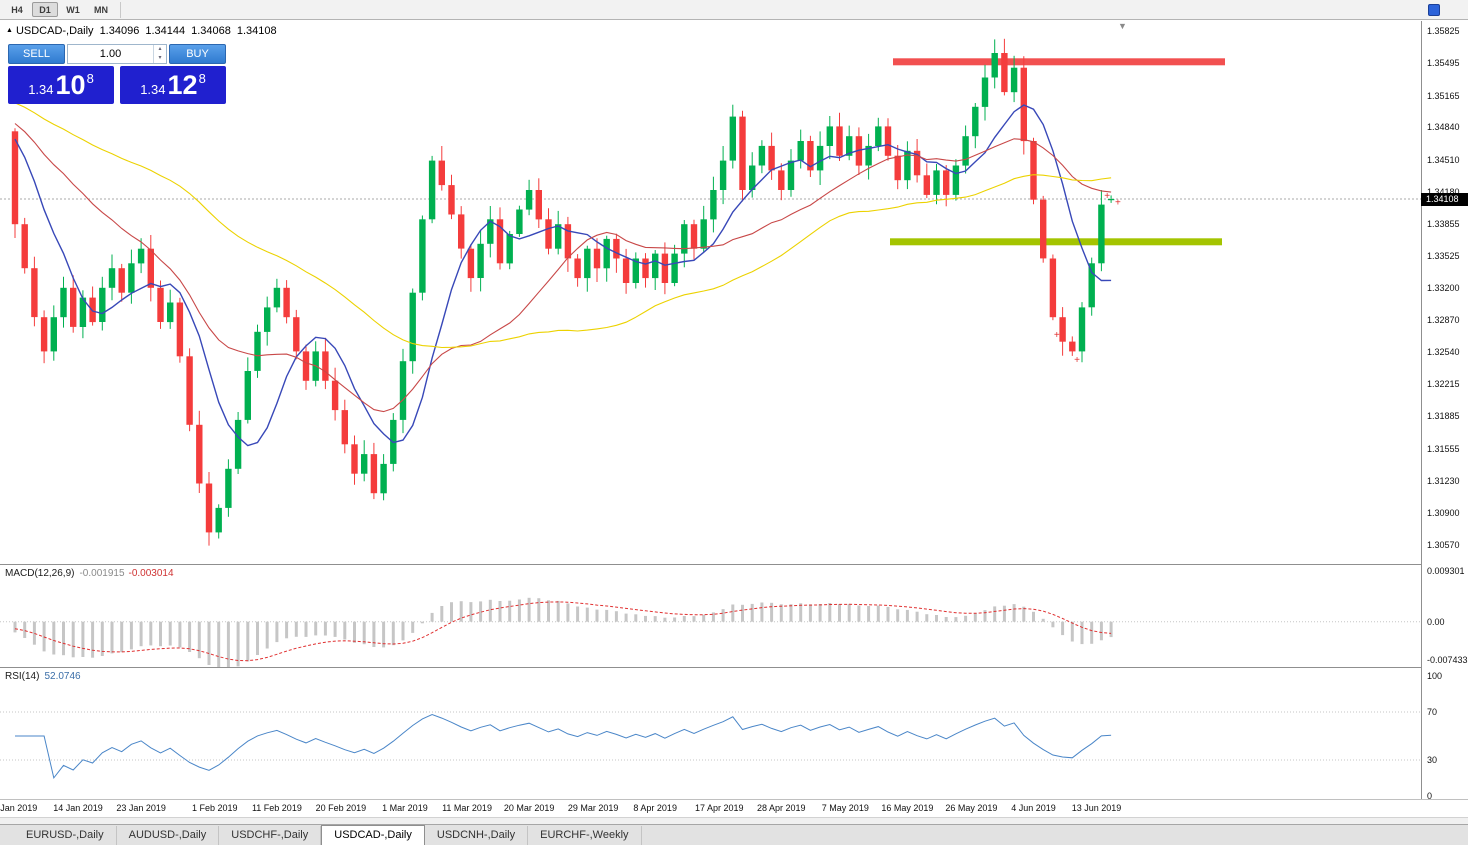  I want to click on tab-eurusd-daily: EURUSD-,Daily, so click(65, 835).